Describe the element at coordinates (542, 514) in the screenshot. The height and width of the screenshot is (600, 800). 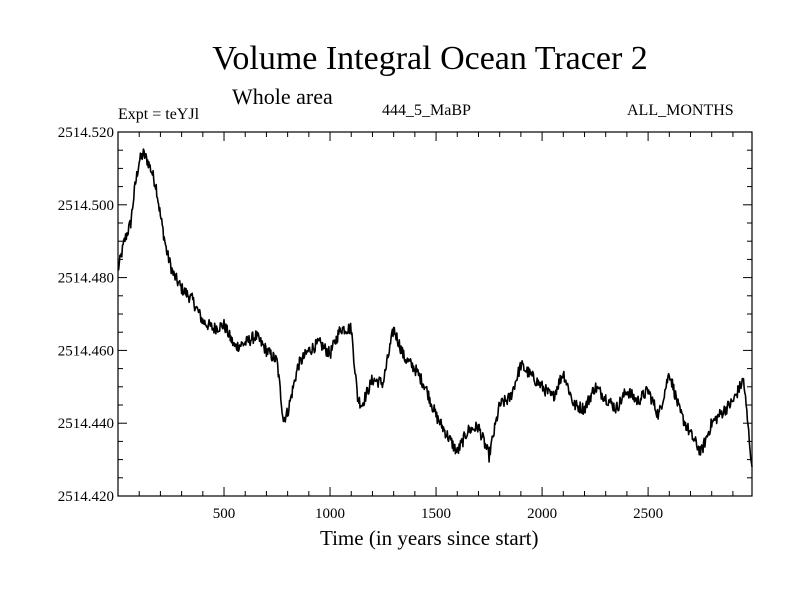
I see `x-tick-label: 2000` at that location.